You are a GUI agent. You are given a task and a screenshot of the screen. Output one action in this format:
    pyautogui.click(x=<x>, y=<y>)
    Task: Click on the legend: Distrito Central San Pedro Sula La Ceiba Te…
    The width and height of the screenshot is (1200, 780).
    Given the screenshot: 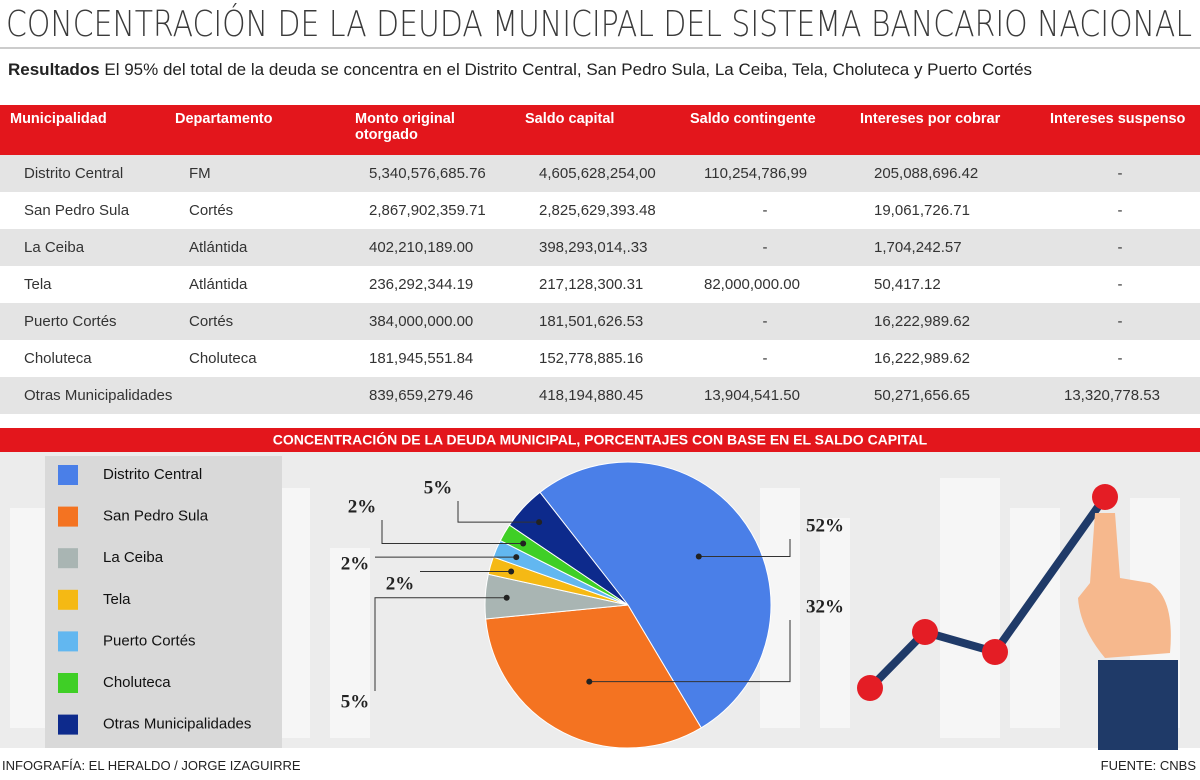 What is the action you would take?
    pyautogui.click(x=154, y=600)
    